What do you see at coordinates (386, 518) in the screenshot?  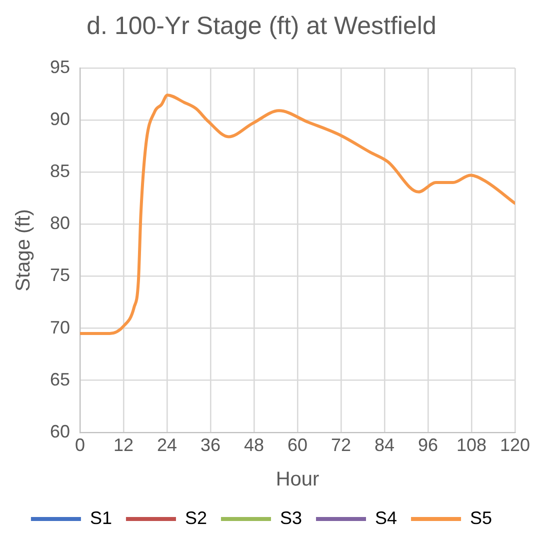 I see `legend-label: S4` at bounding box center [386, 518].